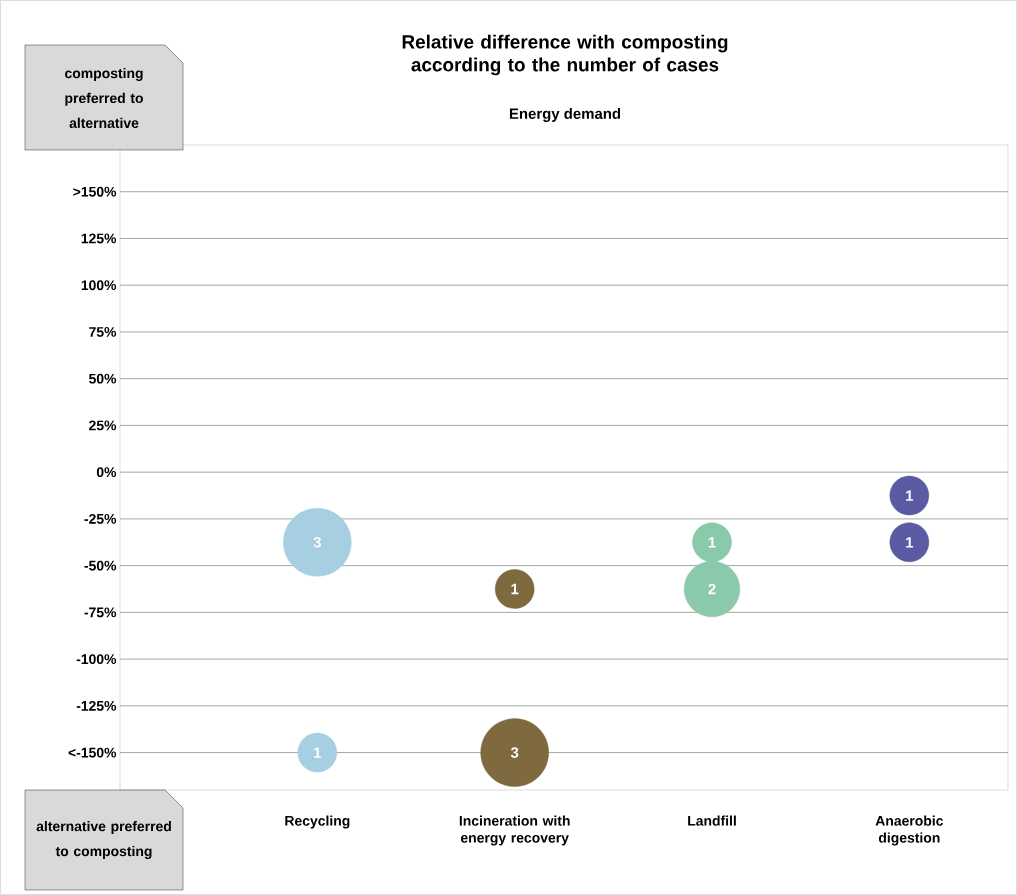  Describe the element at coordinates (100, 518) in the screenshot. I see `y-tick-label: -25%` at that location.